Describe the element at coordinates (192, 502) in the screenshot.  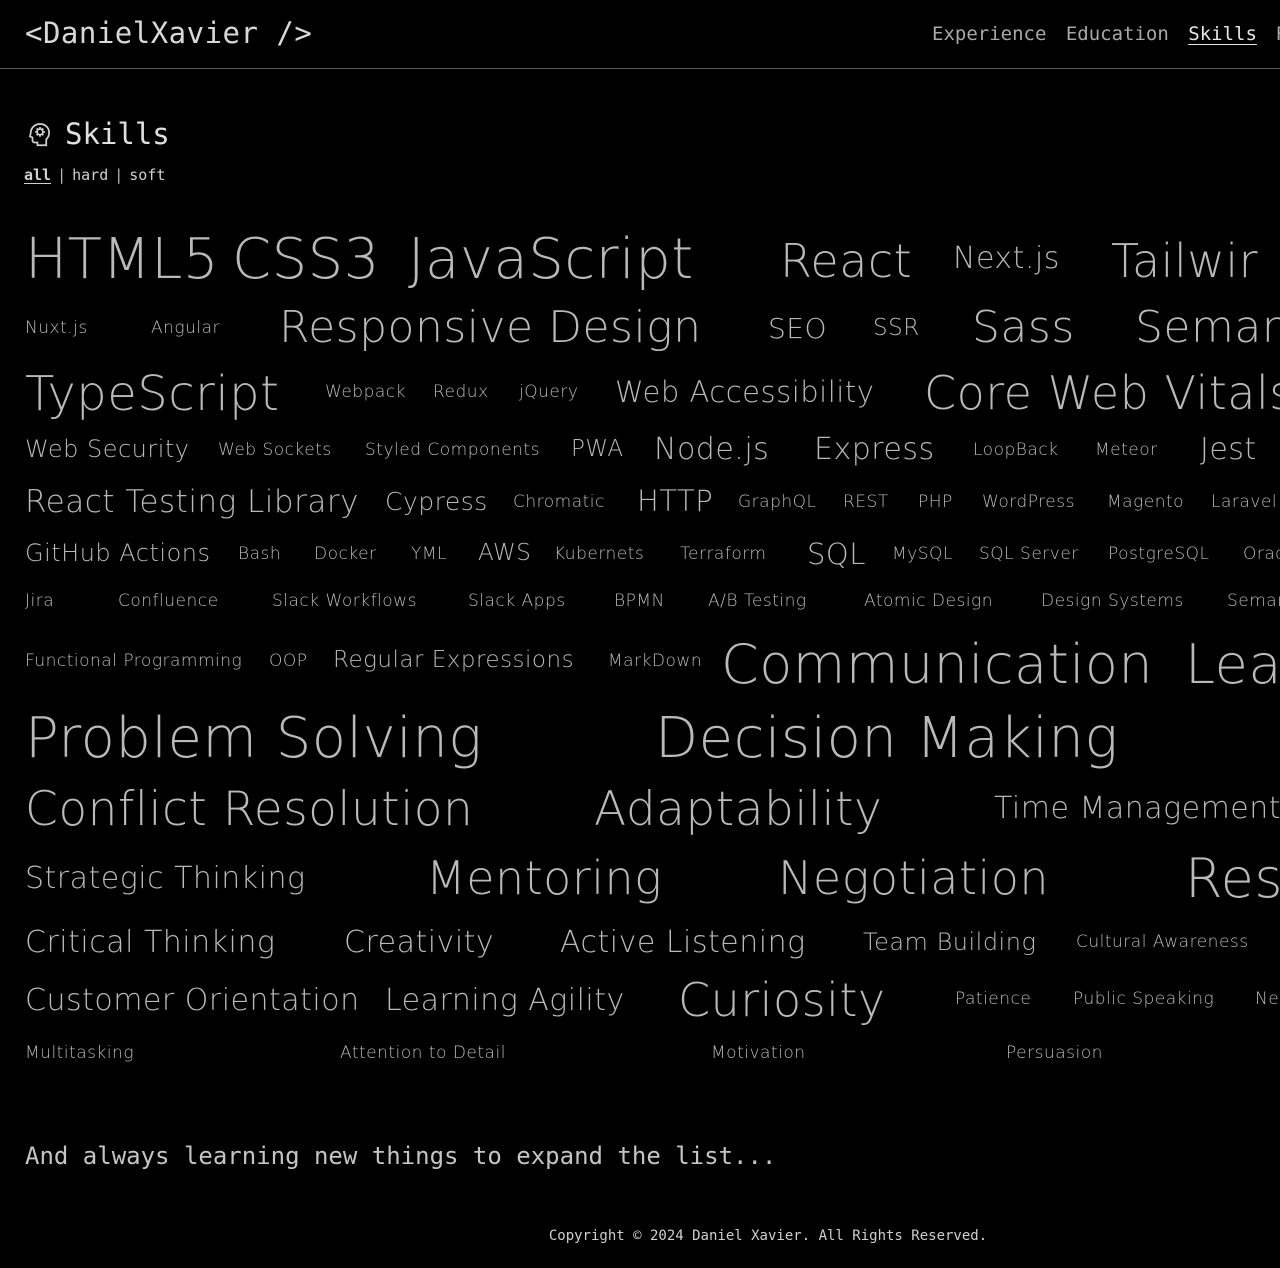
I see `skill-tag: React Testing Library` at that location.